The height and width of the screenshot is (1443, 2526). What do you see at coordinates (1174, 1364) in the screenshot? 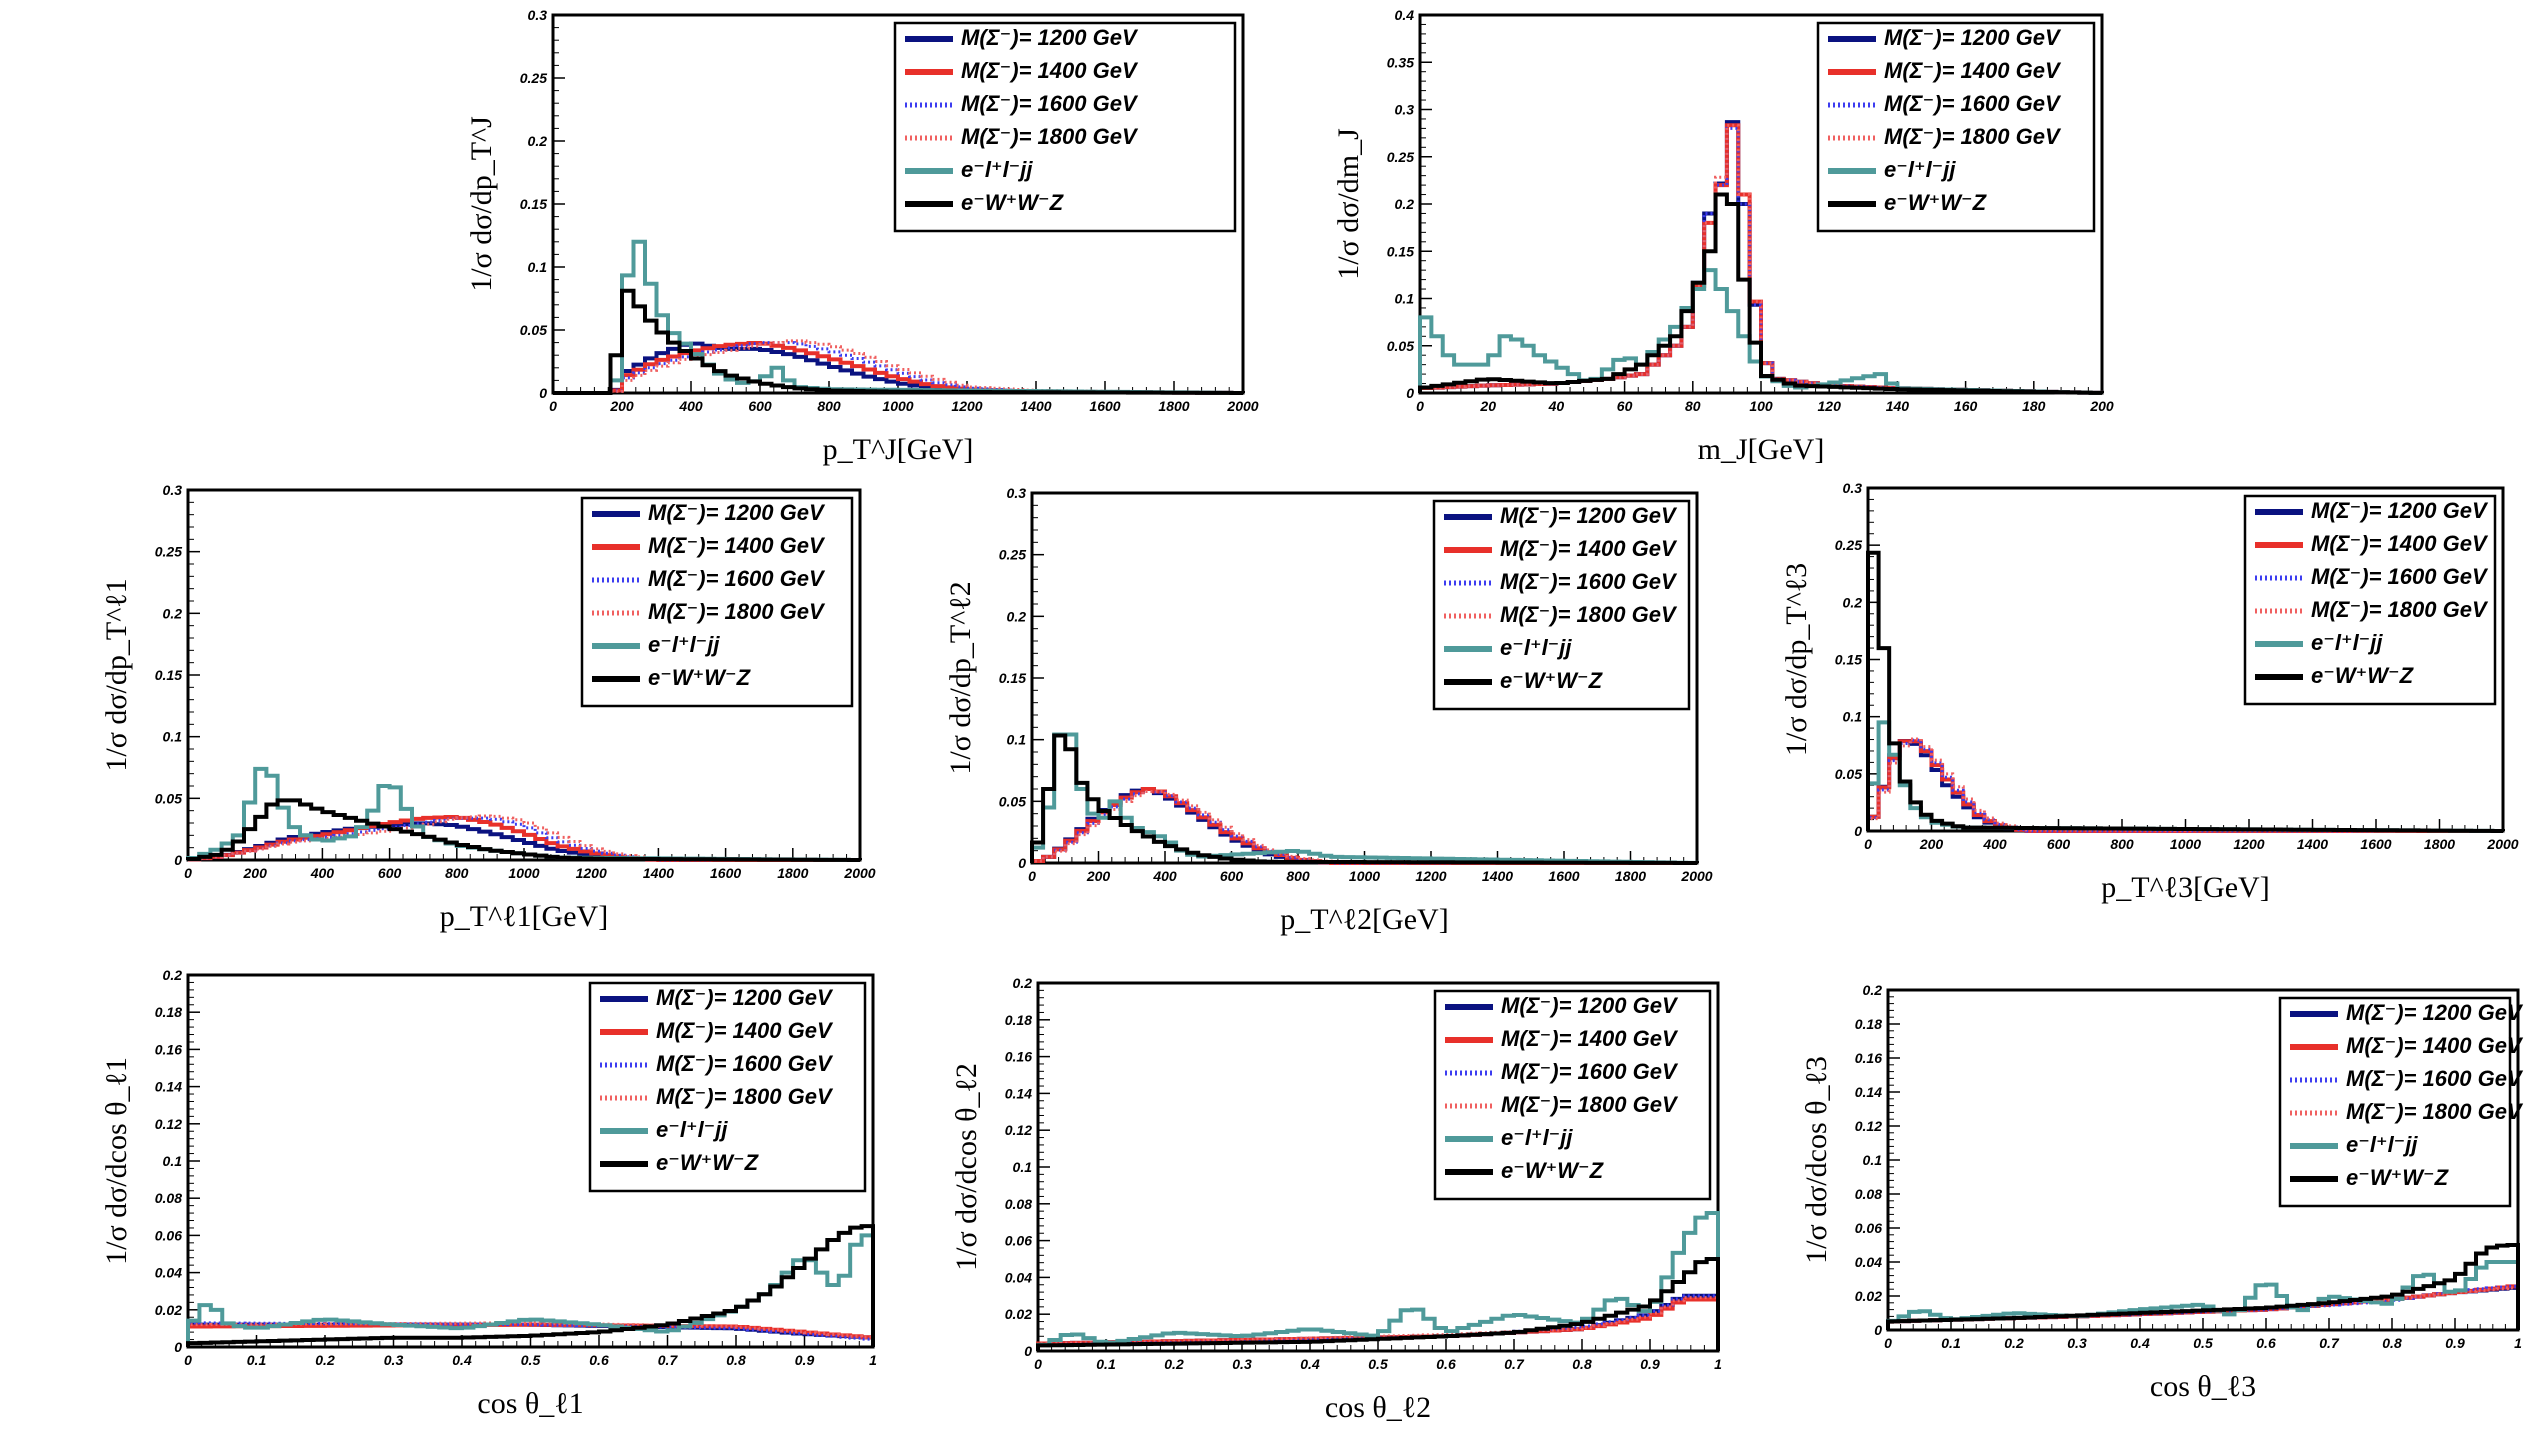
I see `x-tick-label: 0.2` at bounding box center [1174, 1364].